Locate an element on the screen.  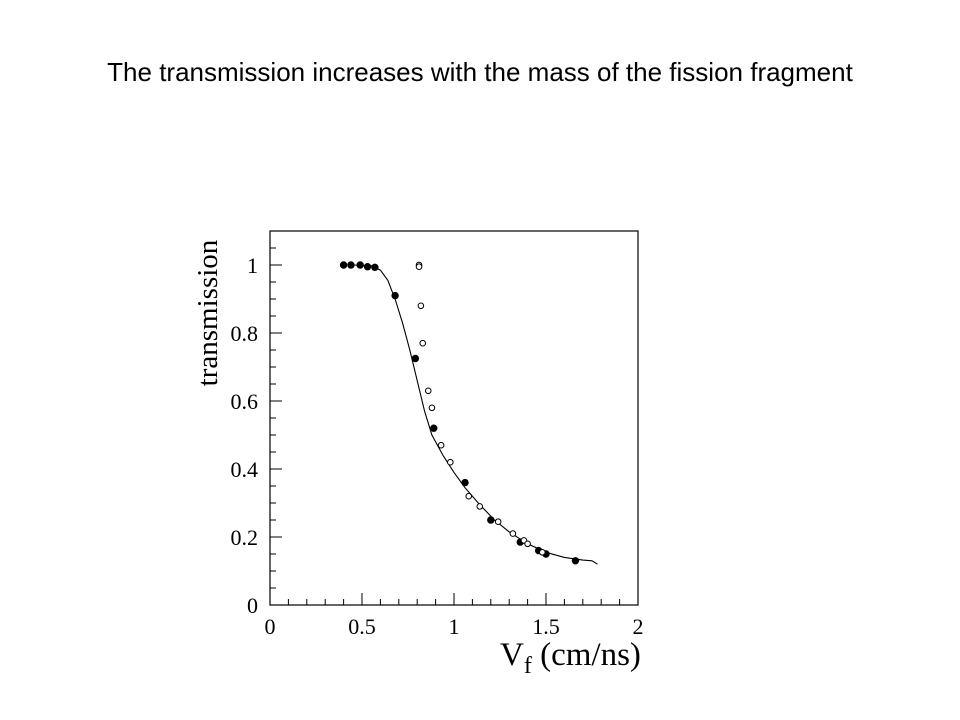
y-tick-label: 0 is located at coordinates (252, 605).